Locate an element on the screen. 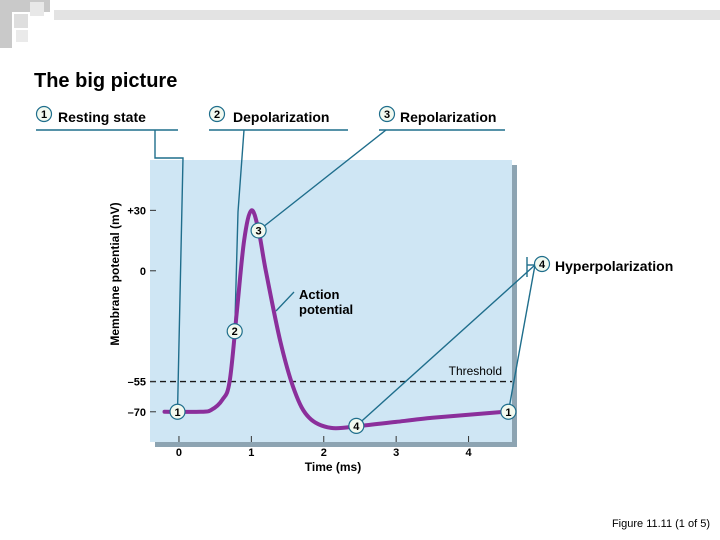 Image resolution: width=720 pixels, height=540 pixels. repolarization-badge is located at coordinates (387, 114).